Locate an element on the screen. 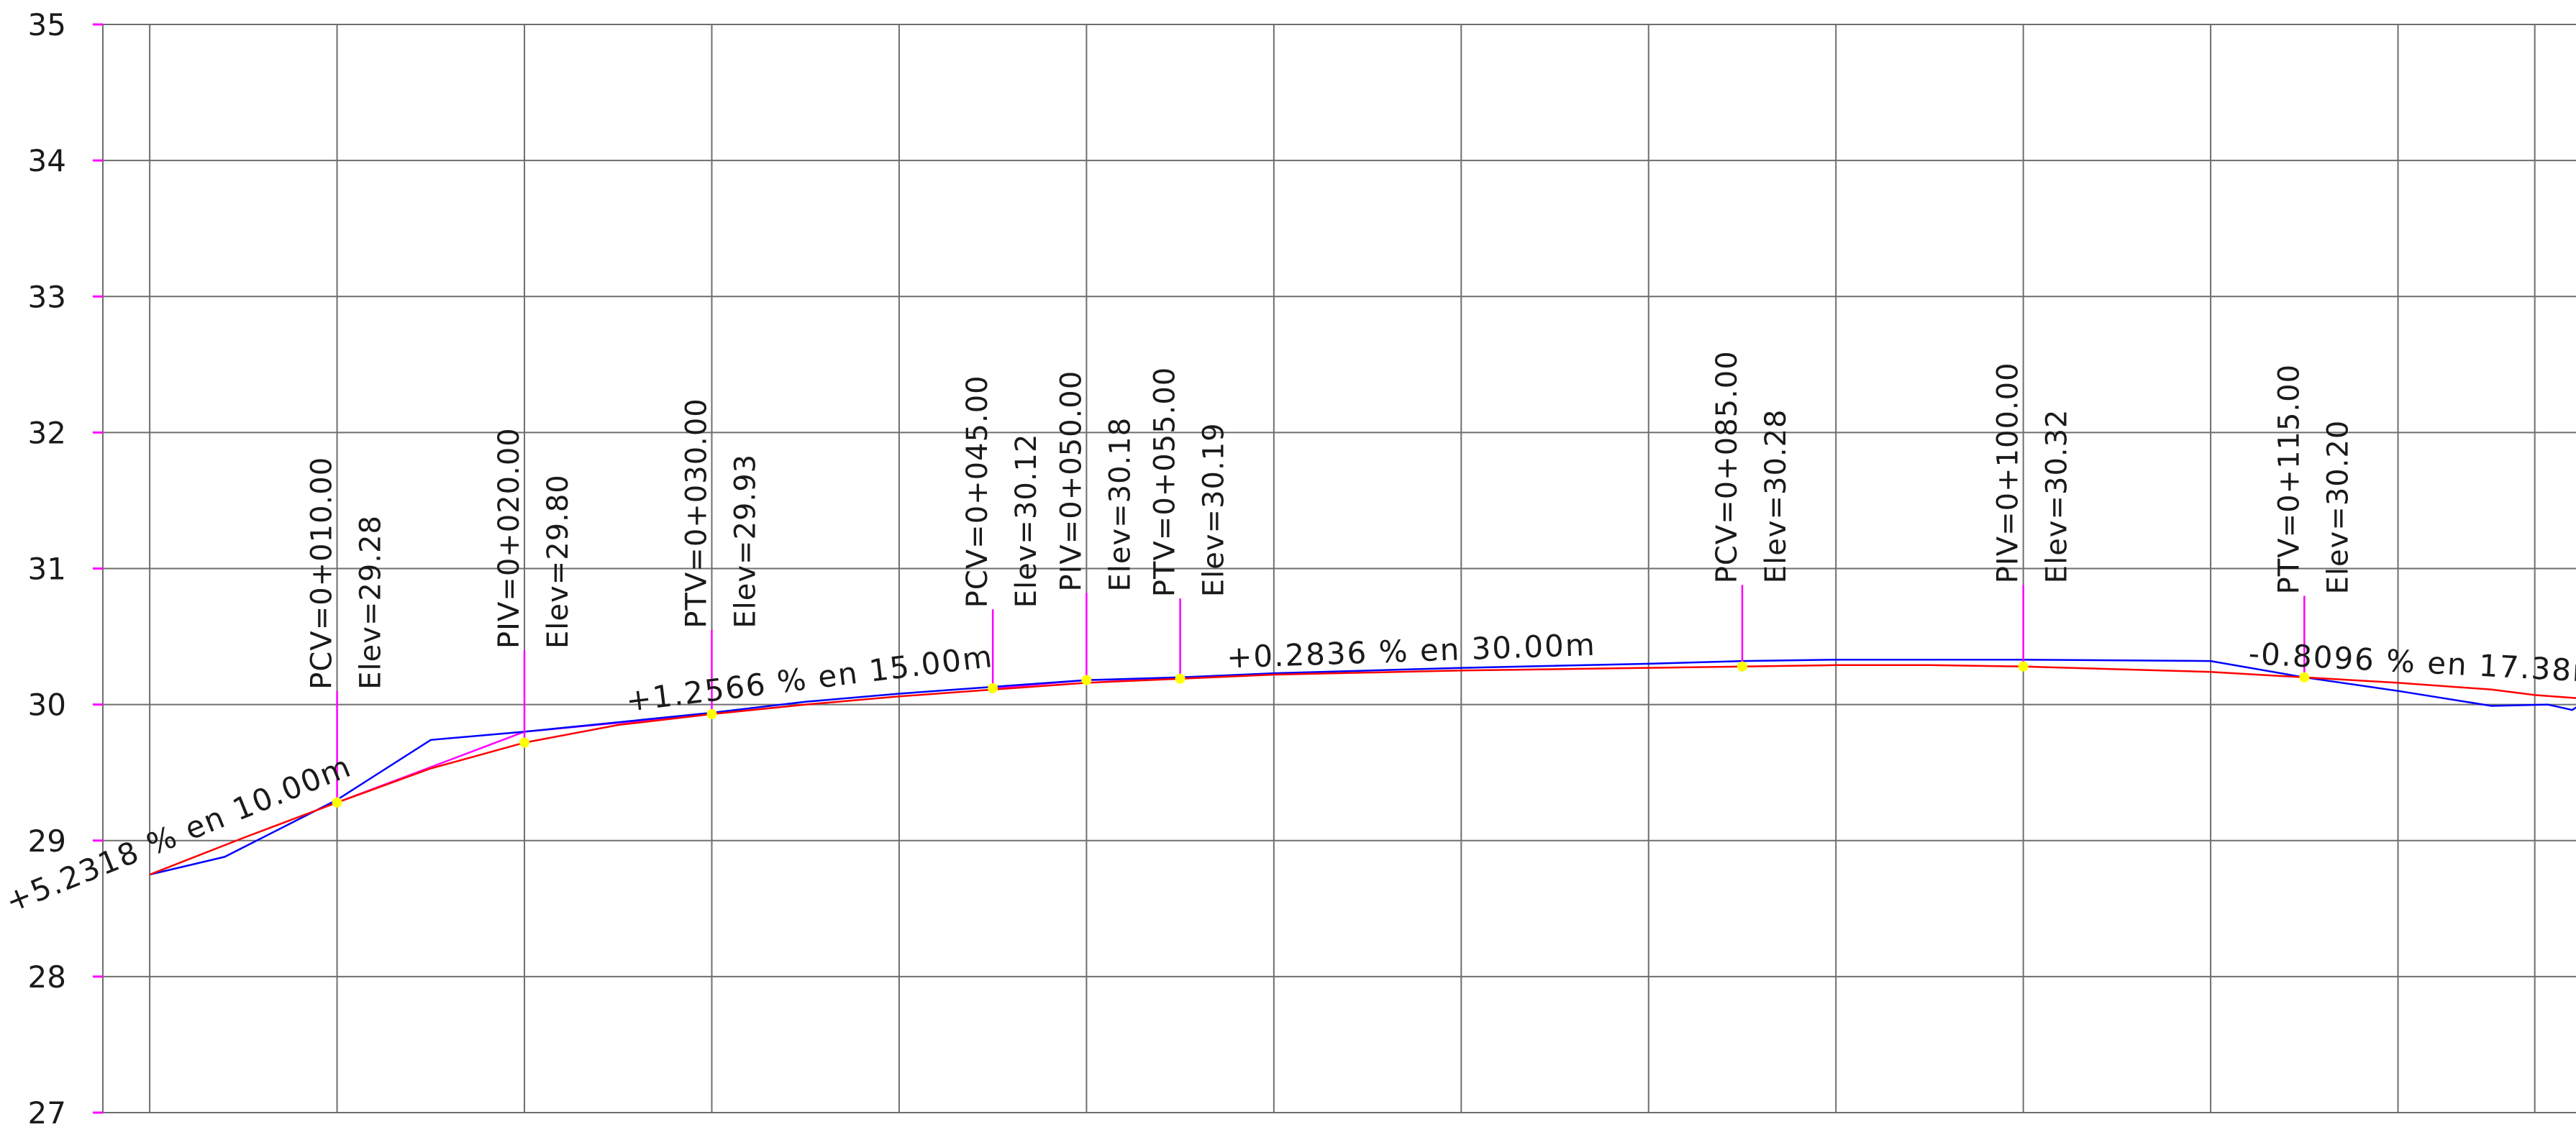 The image size is (2576, 1127). station-label: PIV=0+050.00 is located at coordinates (1071, 481).